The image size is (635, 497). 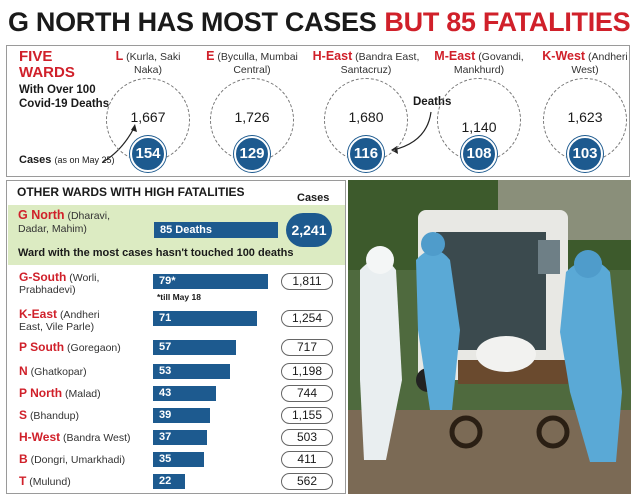 What do you see at coordinates (41, 215) in the screenshot?
I see `g-north-ward: G North` at bounding box center [41, 215].